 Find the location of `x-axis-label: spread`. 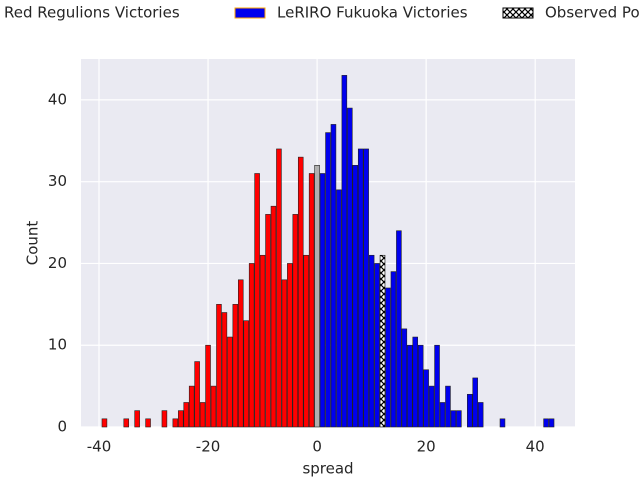

x-axis-label: spread is located at coordinates (327, 469).